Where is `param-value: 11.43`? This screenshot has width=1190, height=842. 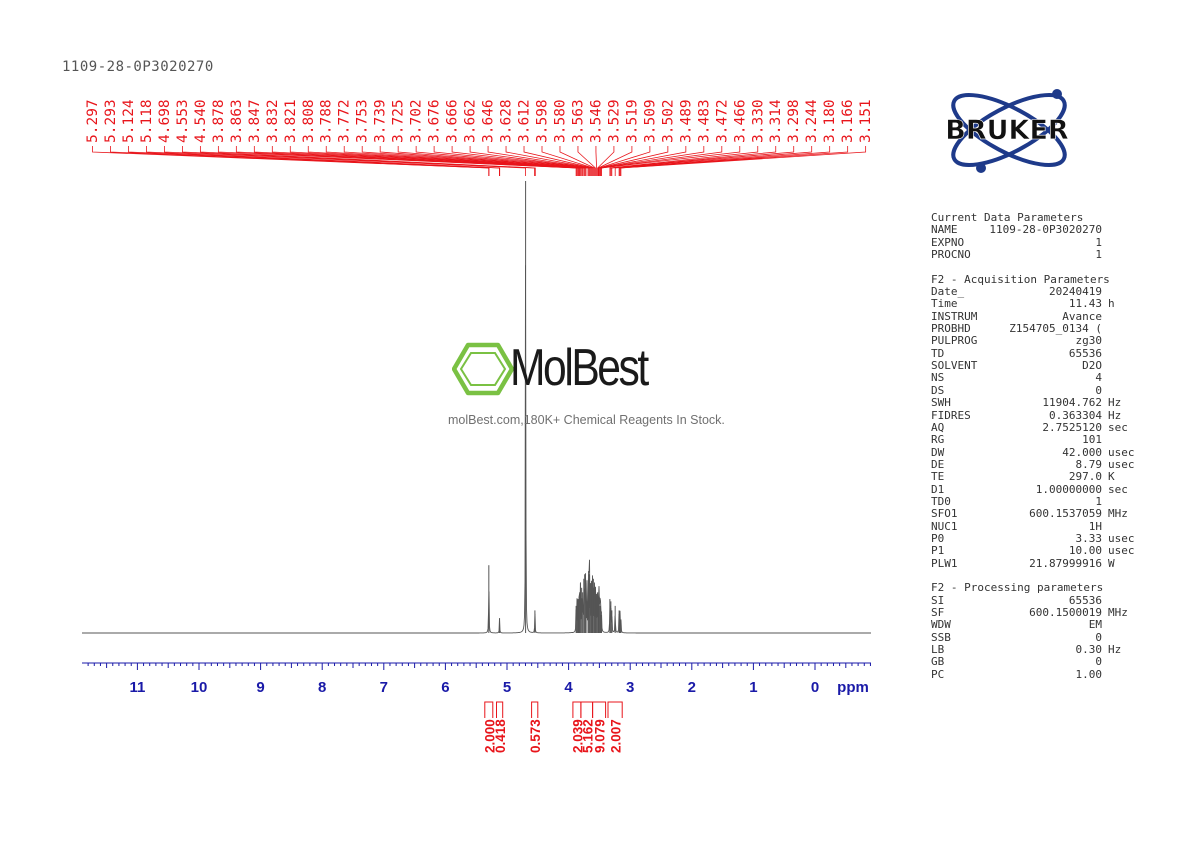
param-value: 11.43 is located at coordinates (1085, 304).